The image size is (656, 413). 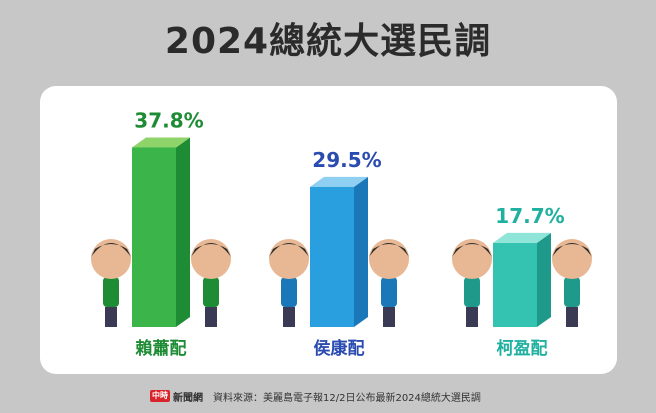 I want to click on data-label: 29.5%, so click(x=346, y=160).